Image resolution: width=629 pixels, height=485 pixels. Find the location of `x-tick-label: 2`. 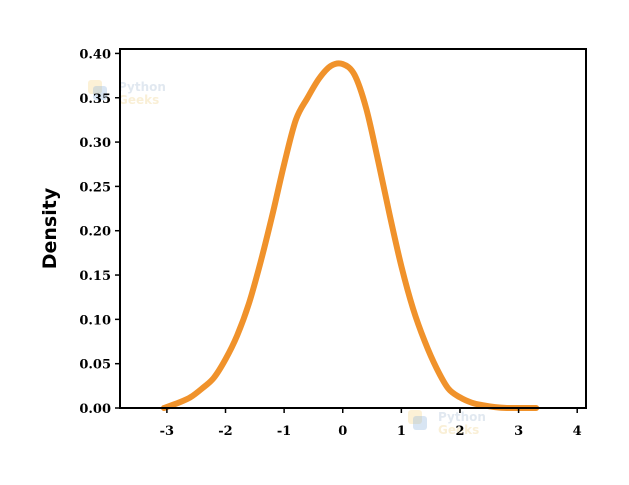

x-tick-label: 2 is located at coordinates (459, 431).